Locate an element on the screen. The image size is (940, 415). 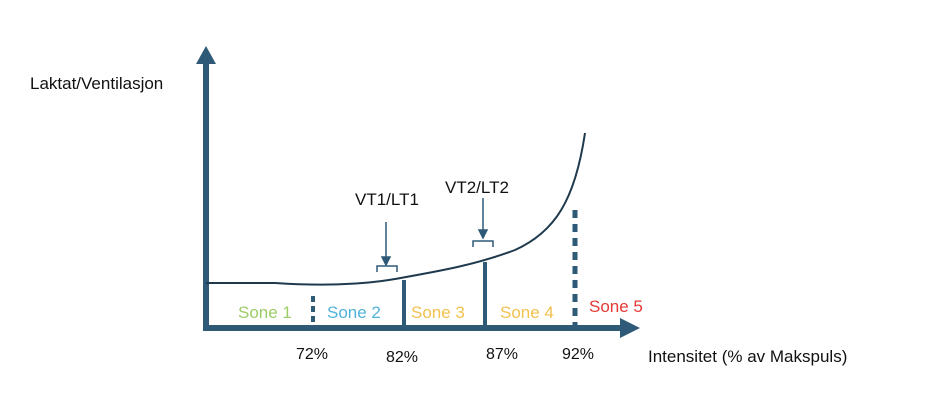
zone-label-5: Sone 5 is located at coordinates (616, 306).